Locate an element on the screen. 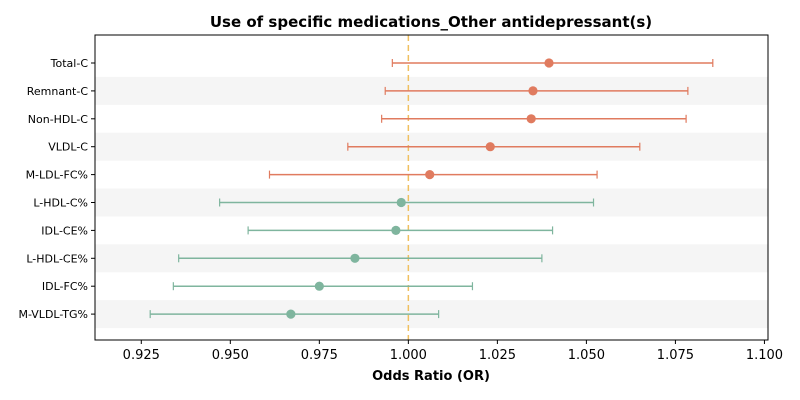  y-tick-label: L-HDL-C% is located at coordinates (60, 203).